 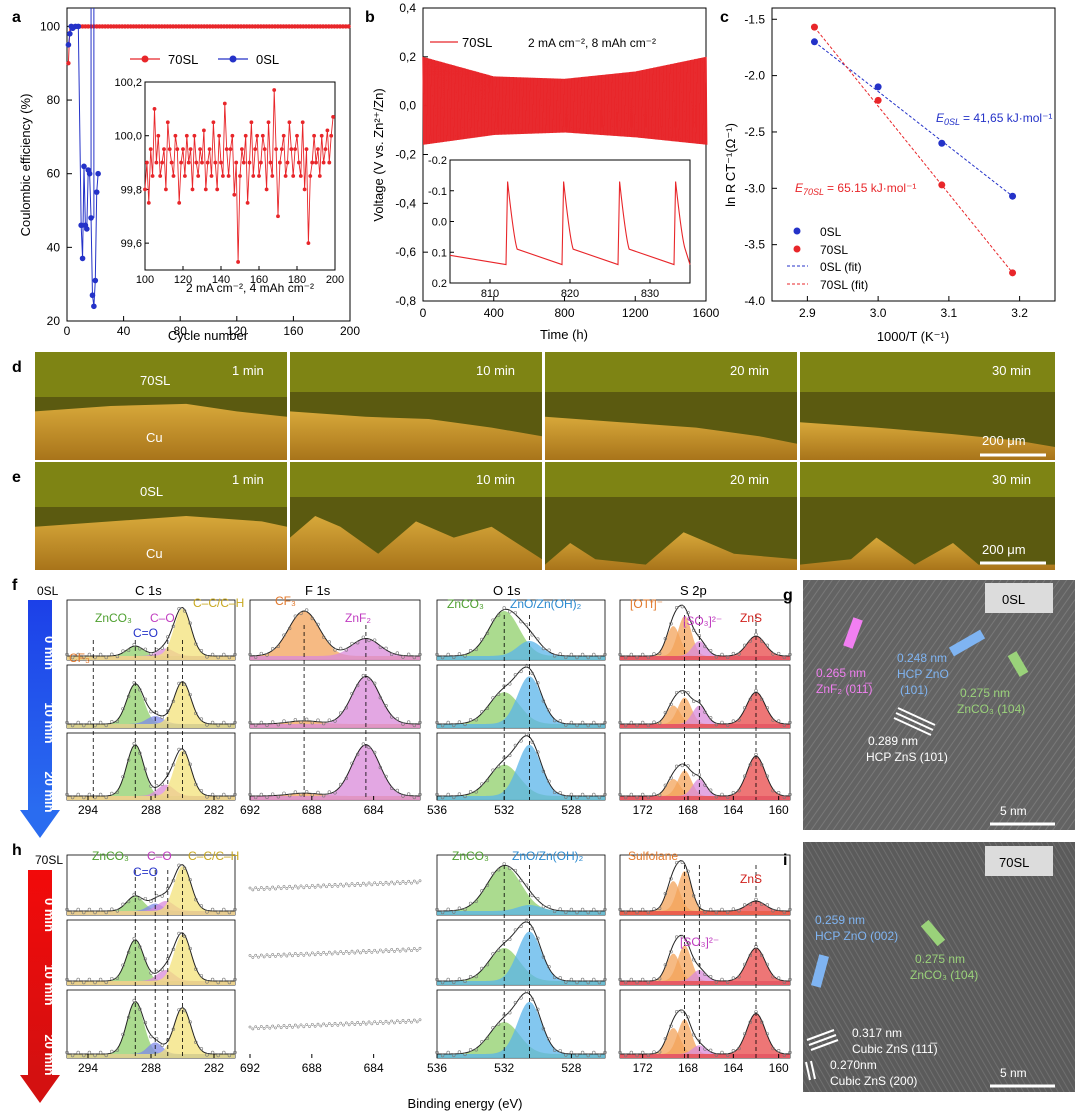 What do you see at coordinates (454, 797) in the screenshot?
I see `f-o1s-2-raw-point` at bounding box center [454, 797].